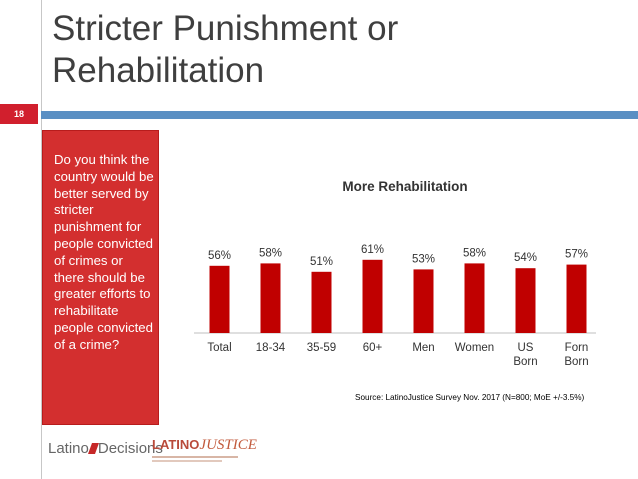  I want to click on latino-decisions-logo: Latino Decisions, so click(105, 448).